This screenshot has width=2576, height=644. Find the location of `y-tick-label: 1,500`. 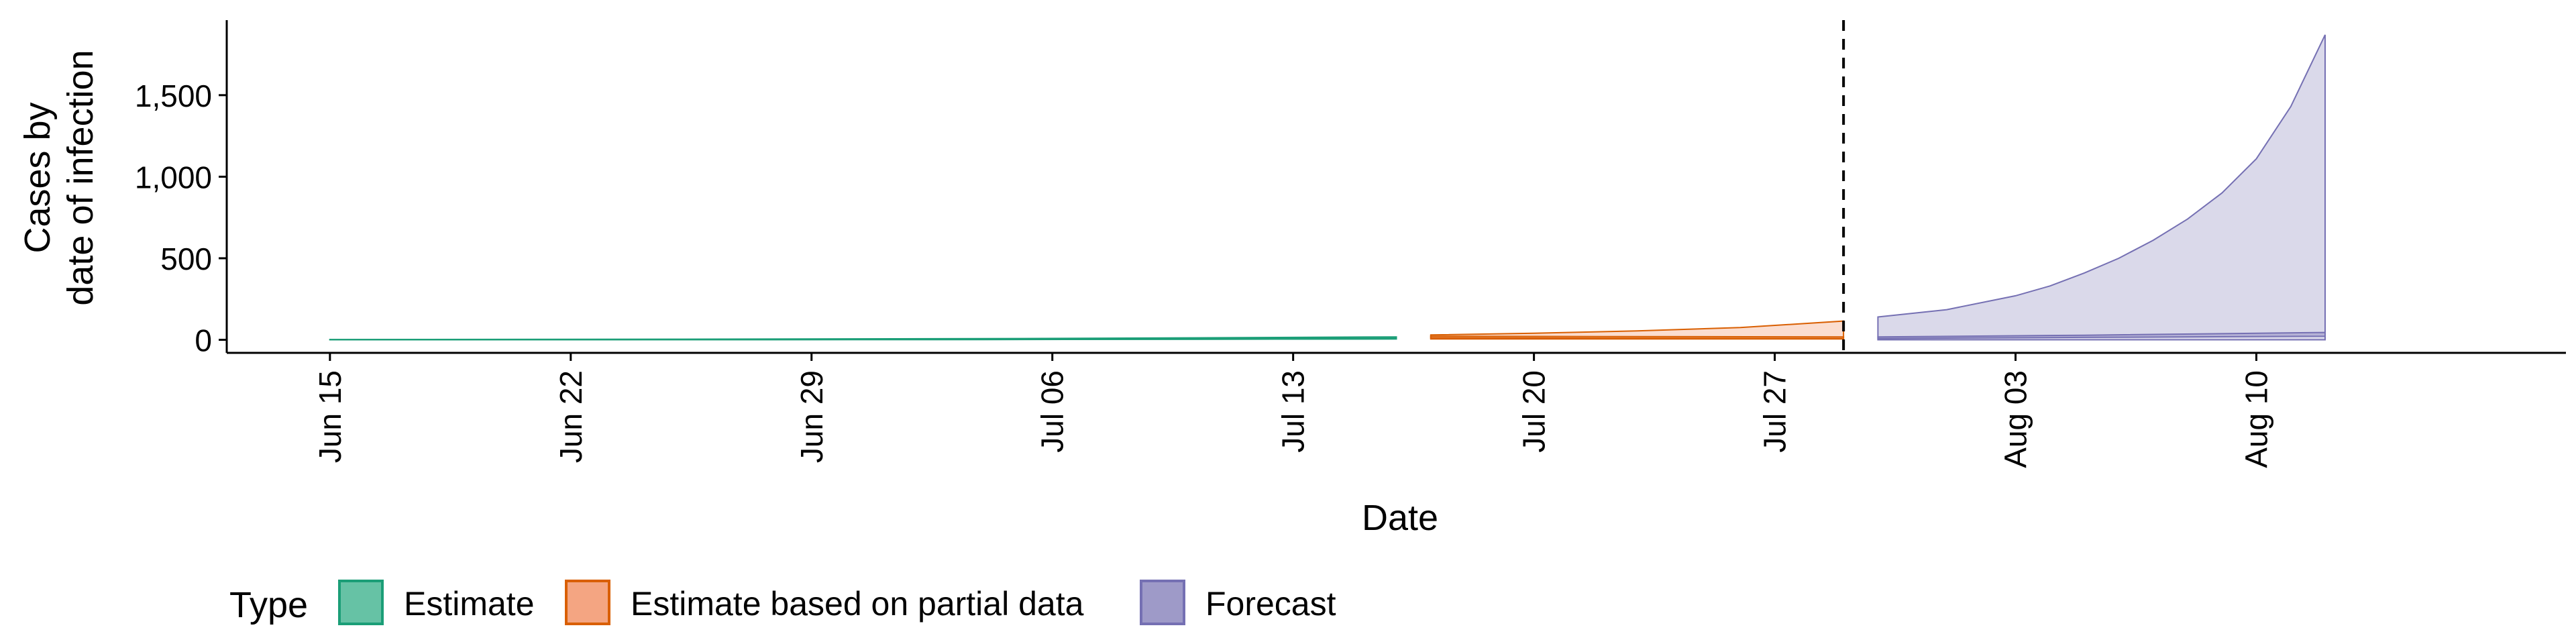

y-tick-label: 1,500 is located at coordinates (173, 95).